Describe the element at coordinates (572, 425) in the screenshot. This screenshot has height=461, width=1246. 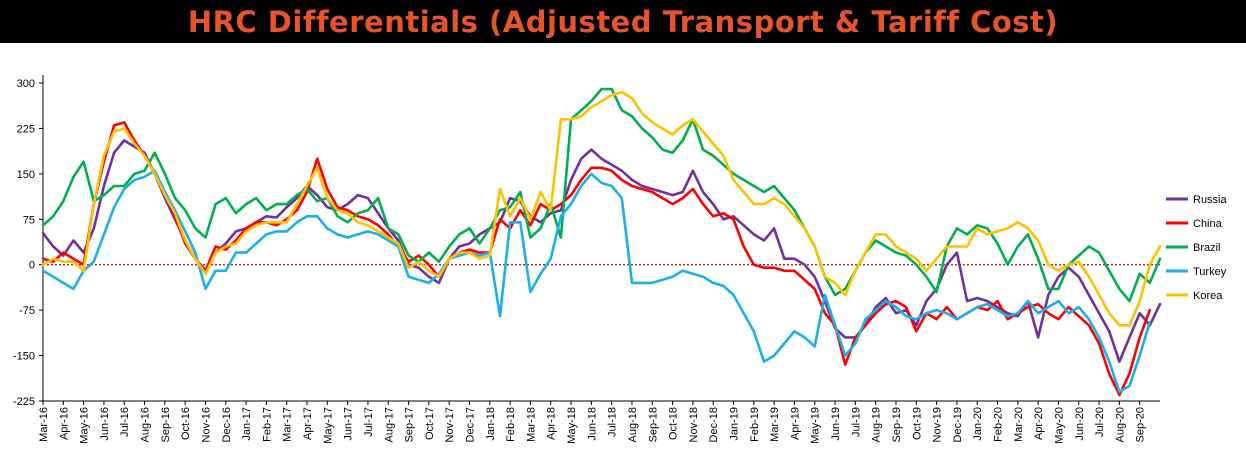
I see `x-tick-label: May-18` at that location.